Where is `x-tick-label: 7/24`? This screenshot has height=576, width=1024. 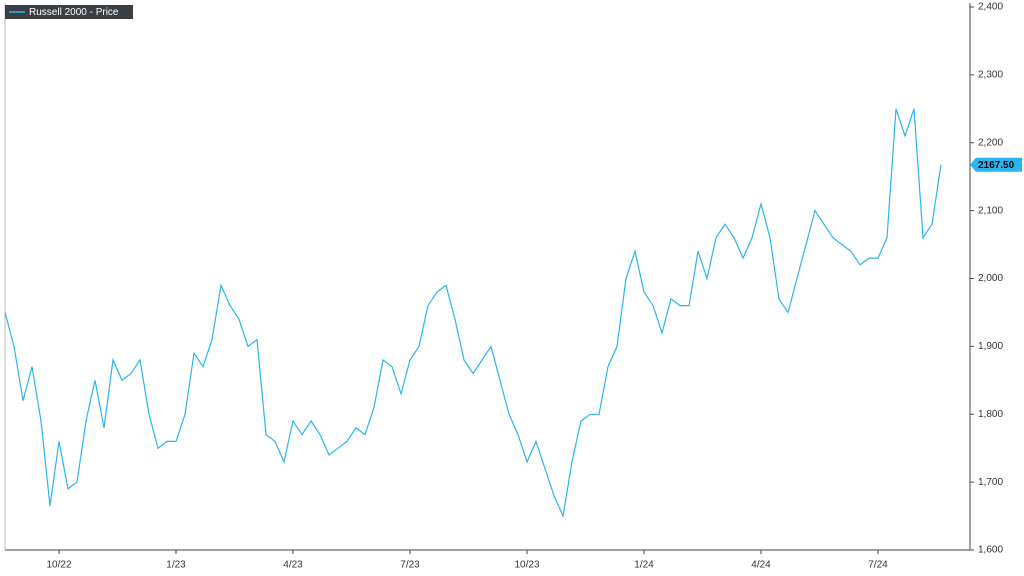 x-tick-label: 7/24 is located at coordinates (878, 565).